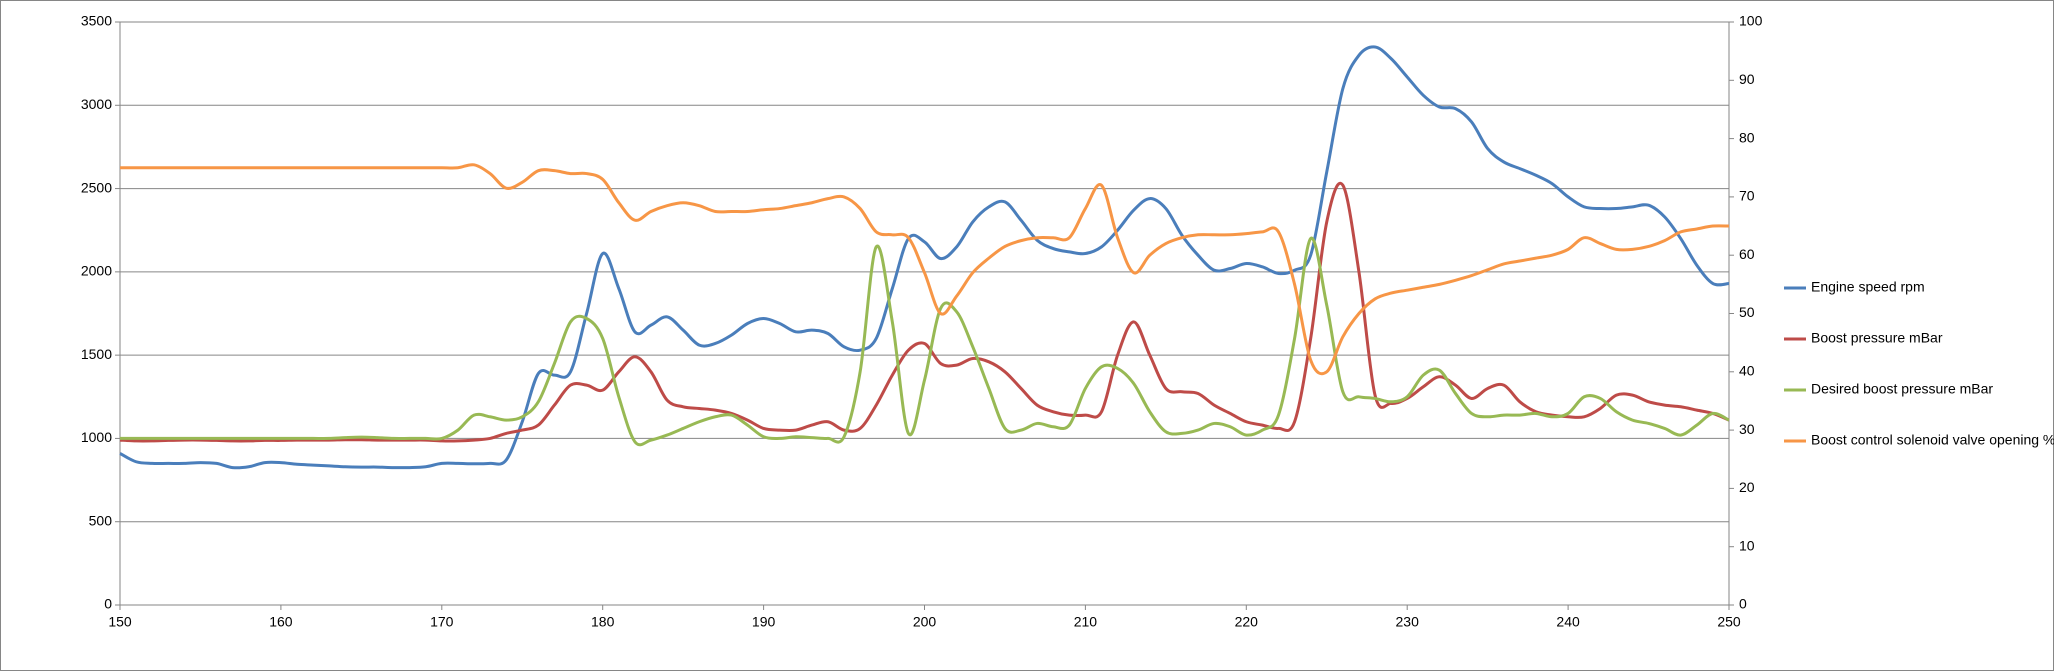  Describe the element at coordinates (1086, 622) in the screenshot. I see `x-tick-label: 210` at that location.